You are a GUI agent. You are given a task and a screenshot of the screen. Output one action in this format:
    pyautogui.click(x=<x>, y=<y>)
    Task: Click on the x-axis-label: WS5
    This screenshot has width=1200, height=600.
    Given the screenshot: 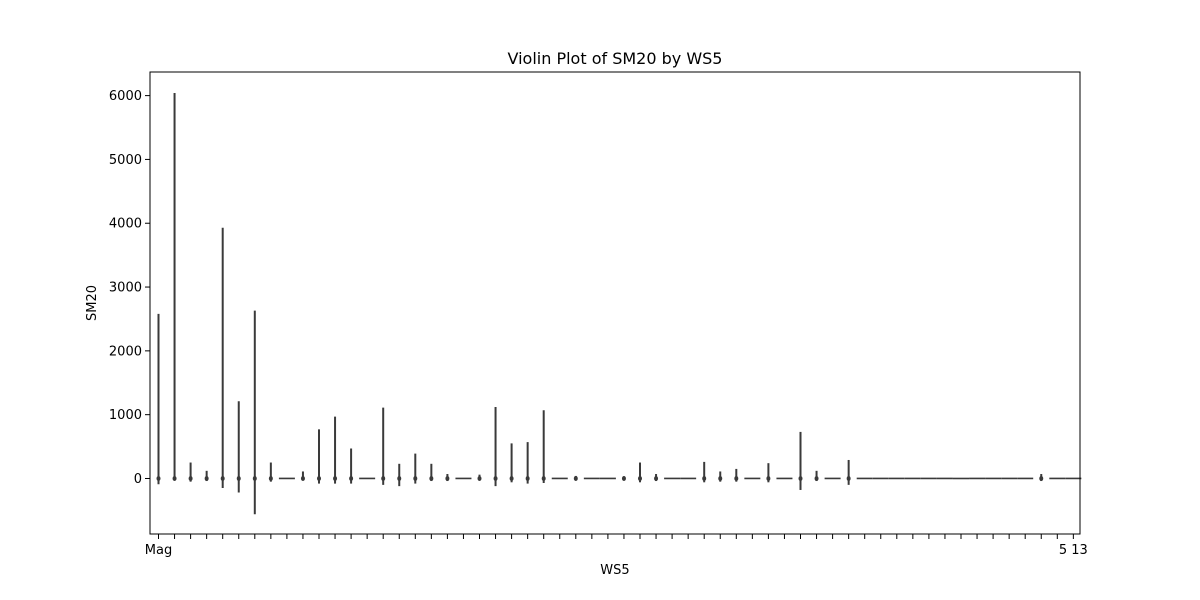 What is the action you would take?
    pyautogui.click(x=614, y=570)
    